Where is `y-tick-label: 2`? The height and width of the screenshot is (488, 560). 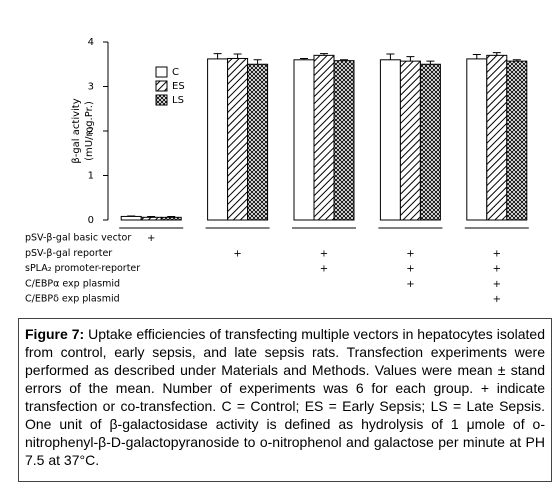 y-tick-label: 2 is located at coordinates (91, 131).